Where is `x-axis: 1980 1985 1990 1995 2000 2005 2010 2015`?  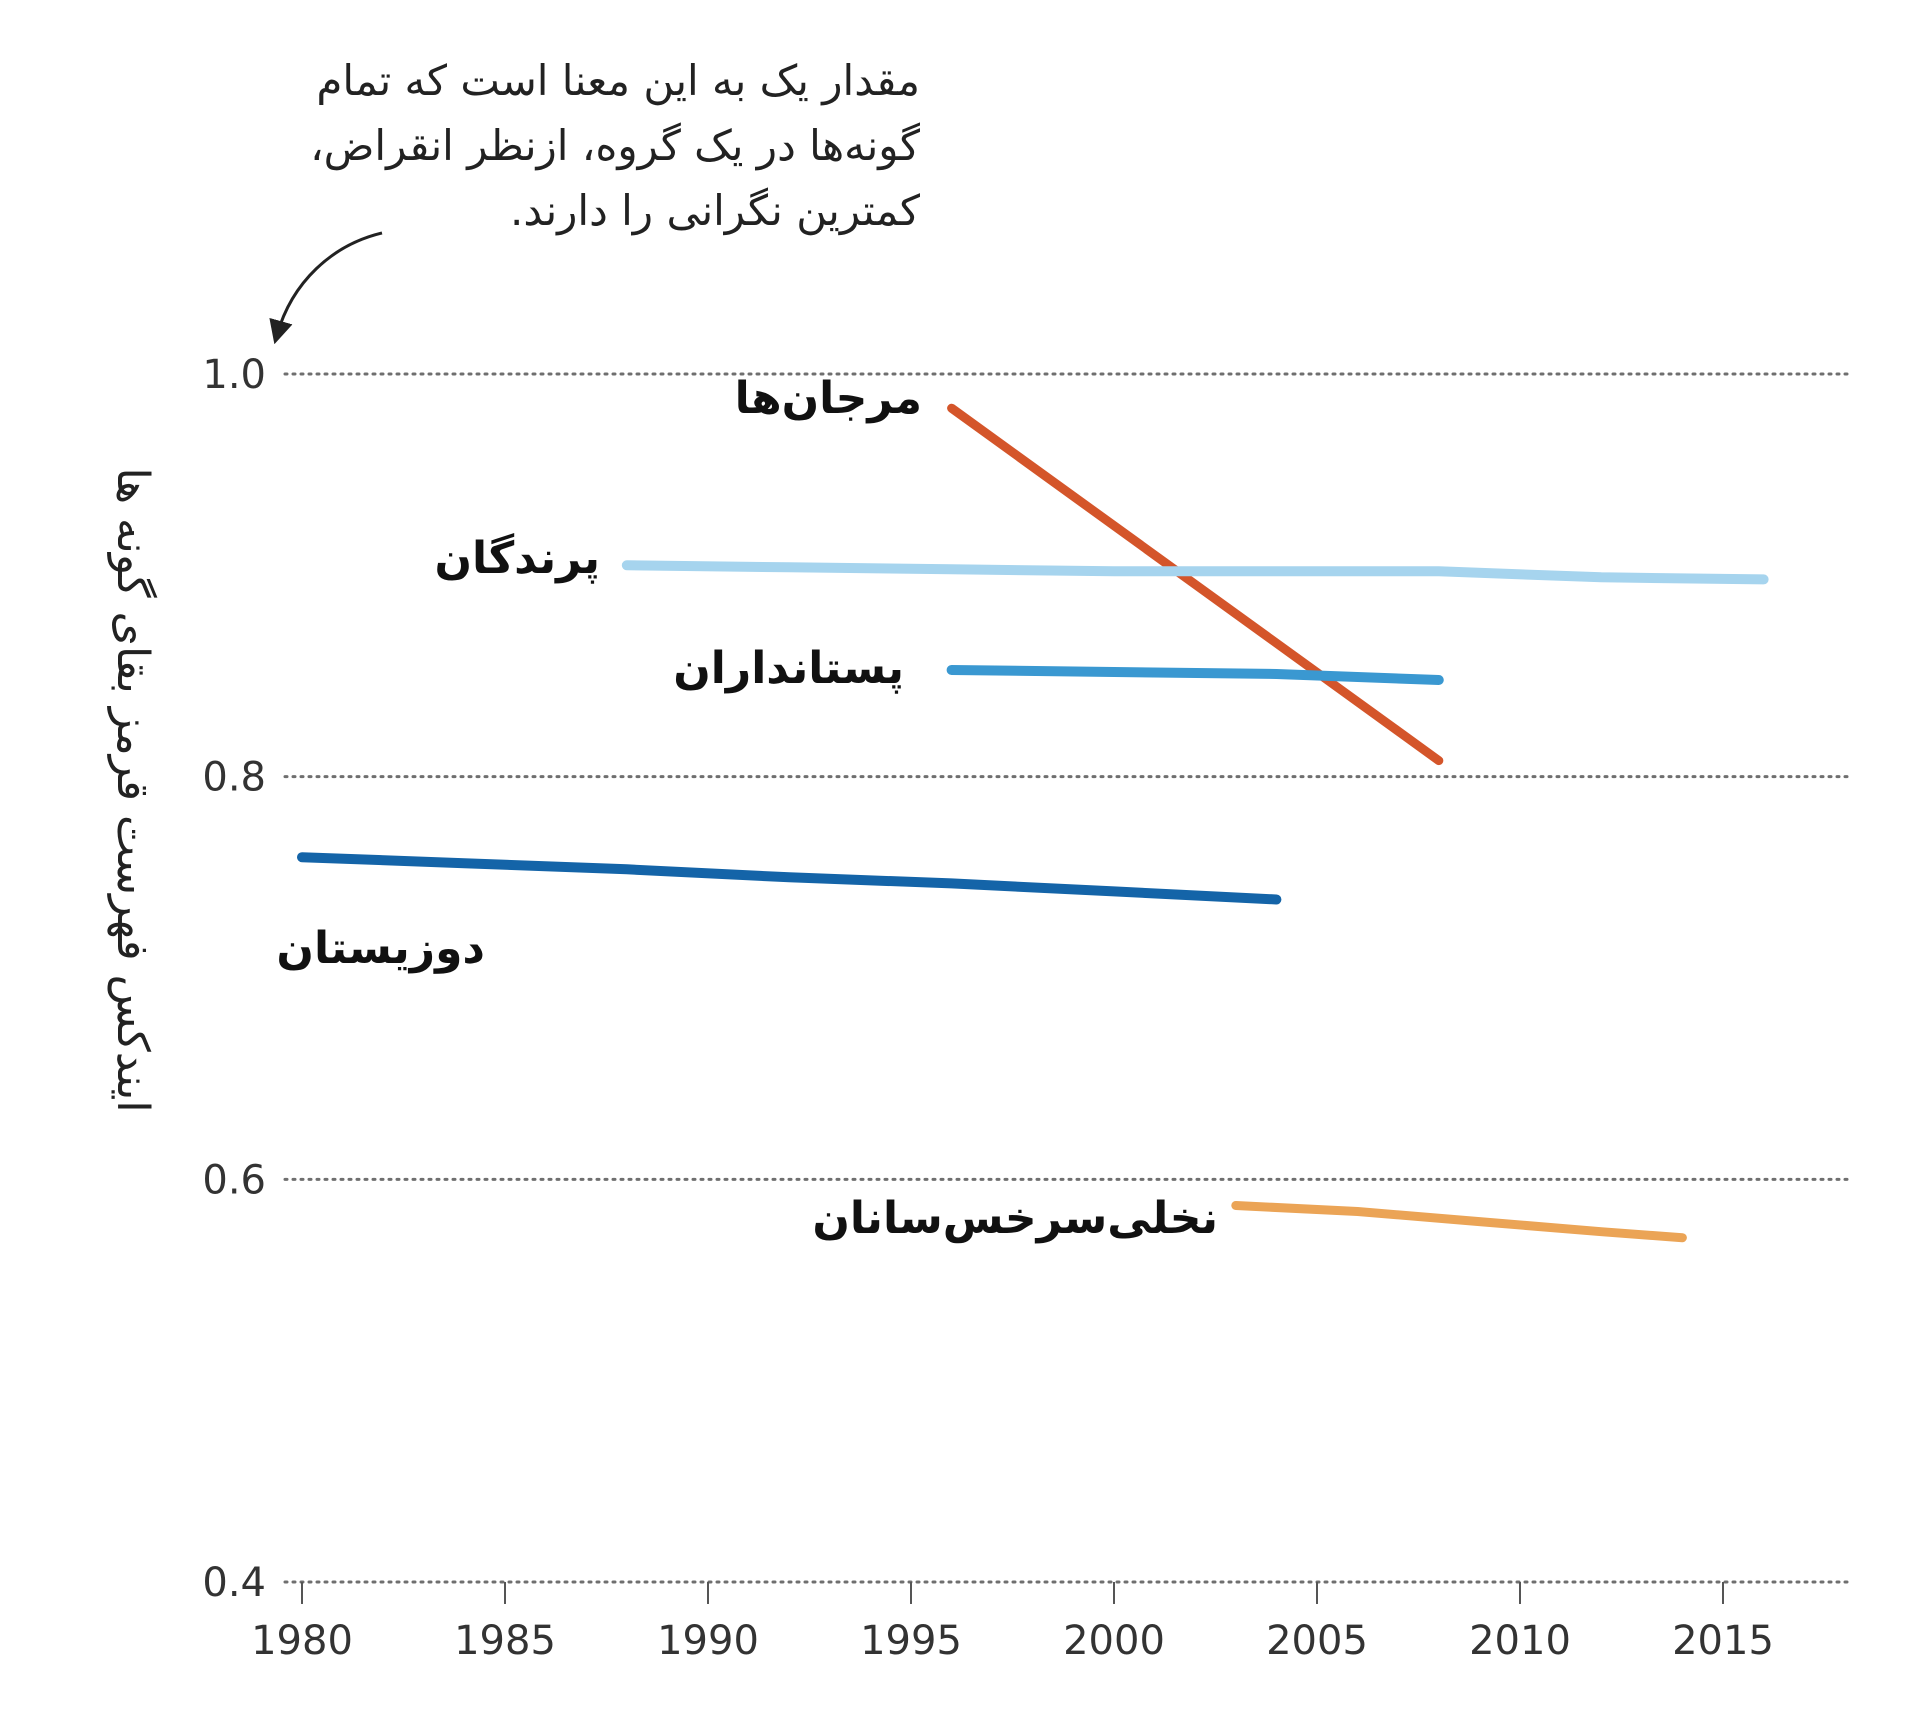 x-axis: 1980 1985 1990 1995 2000 2005 2010 2015 is located at coordinates (1012, 1622).